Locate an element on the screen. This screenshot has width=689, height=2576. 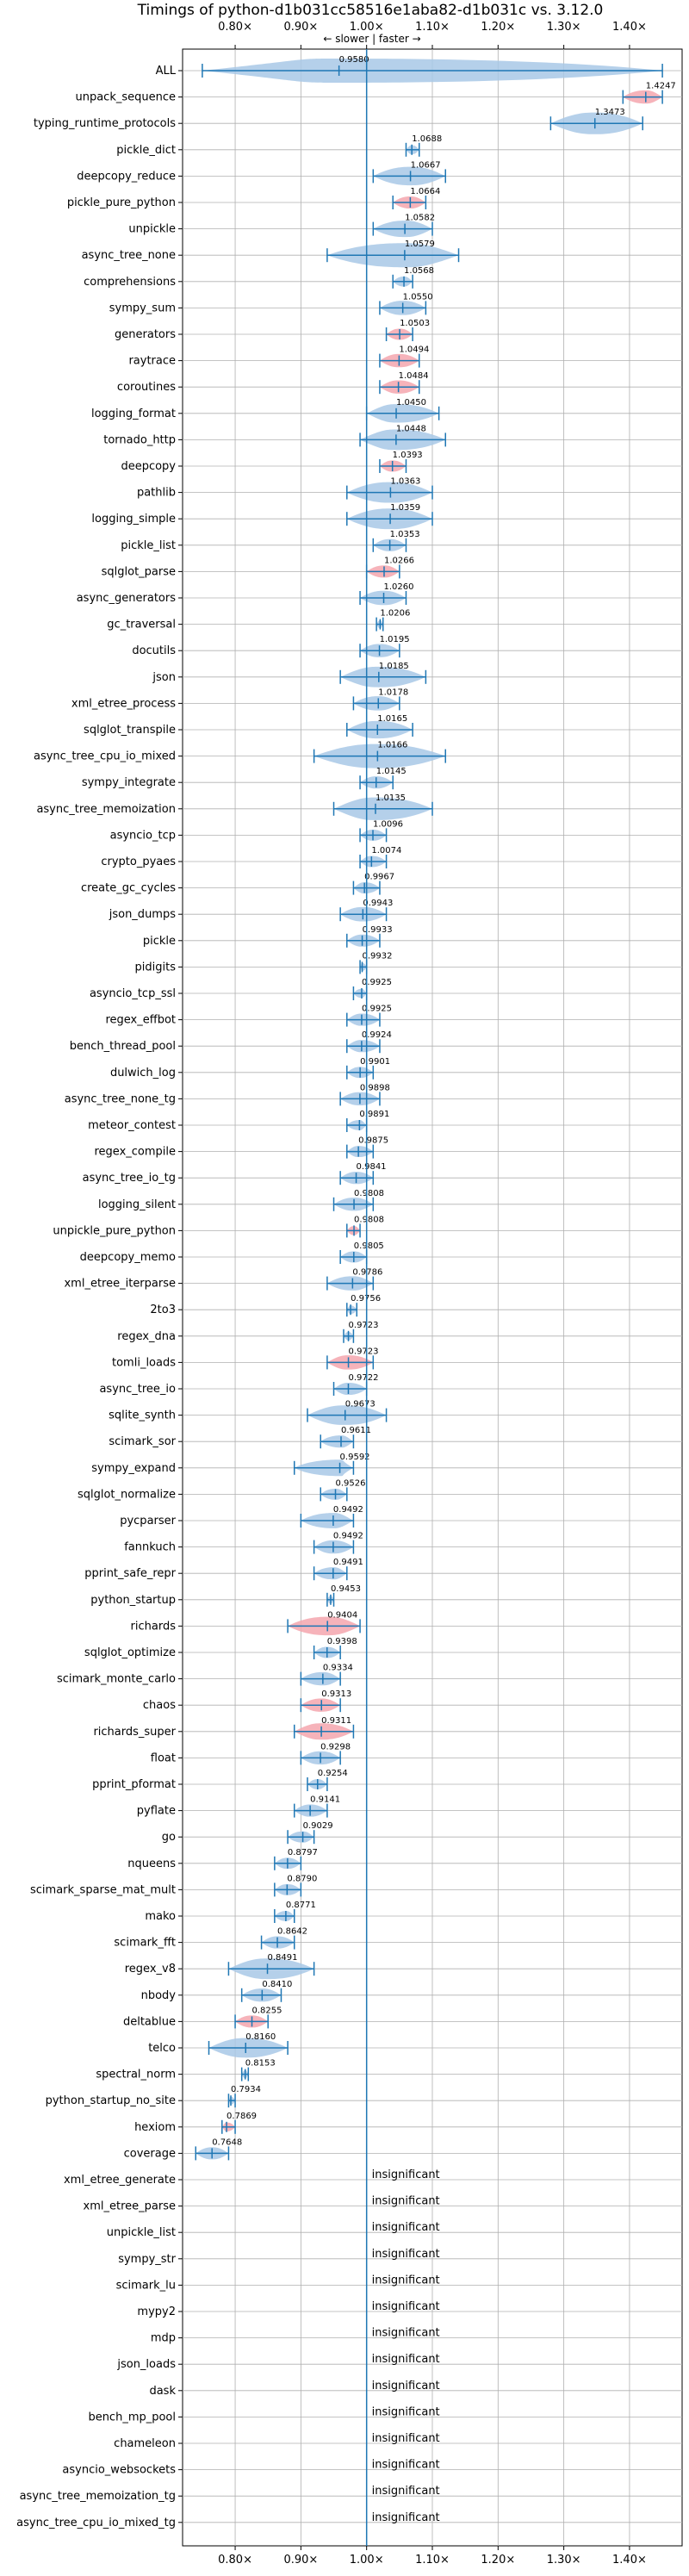
benchmark-row: pickle 0.9933 is located at coordinates (412, 937).